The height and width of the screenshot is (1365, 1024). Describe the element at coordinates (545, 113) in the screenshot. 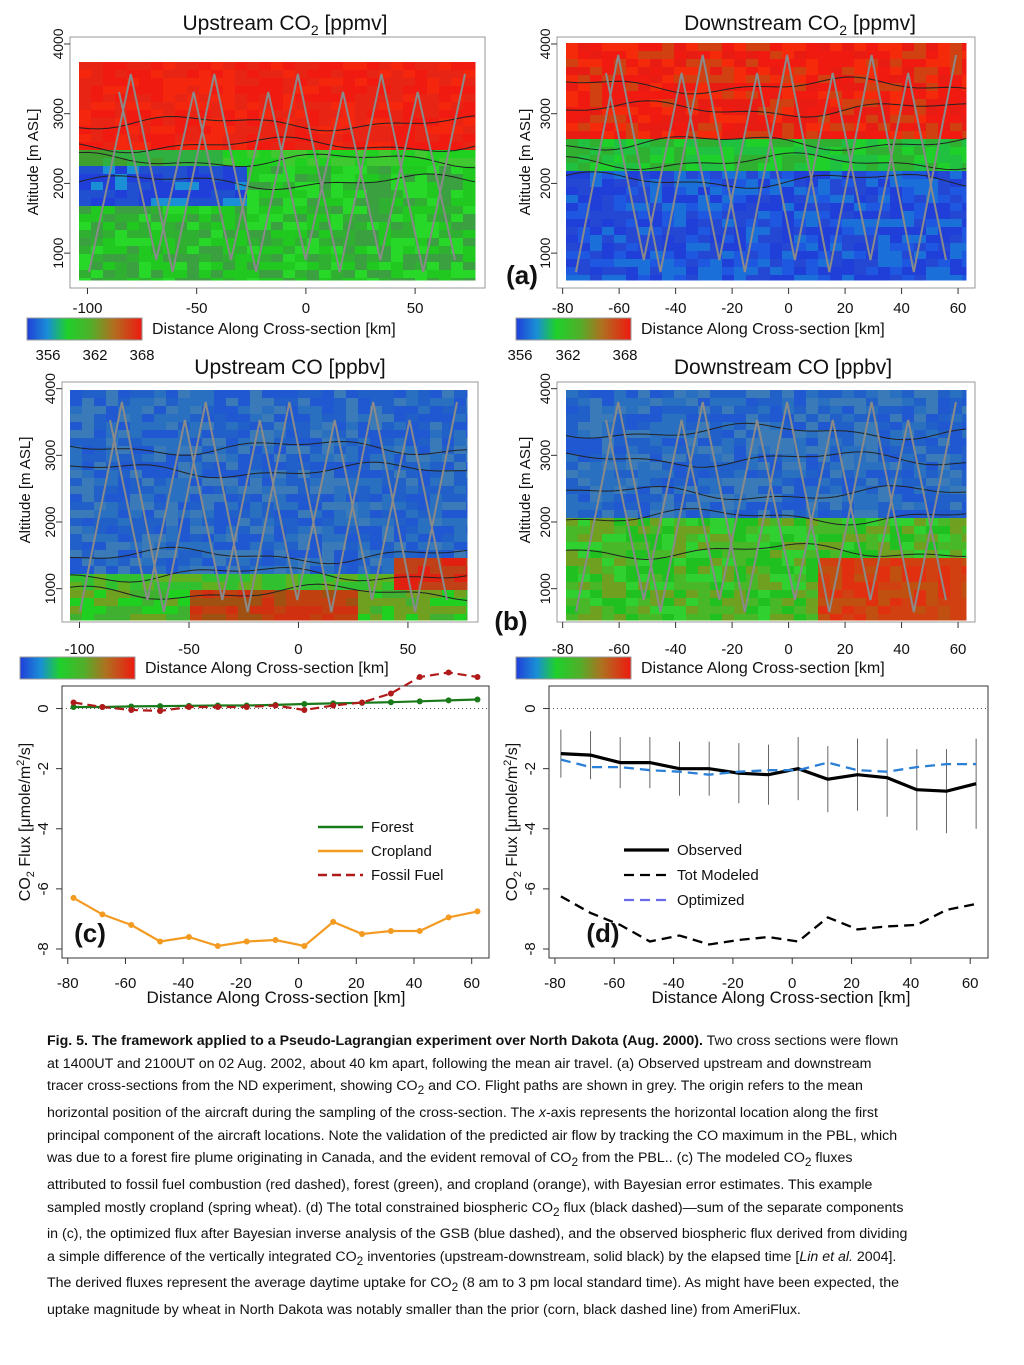

I see `y-tick-label: 3000` at that location.